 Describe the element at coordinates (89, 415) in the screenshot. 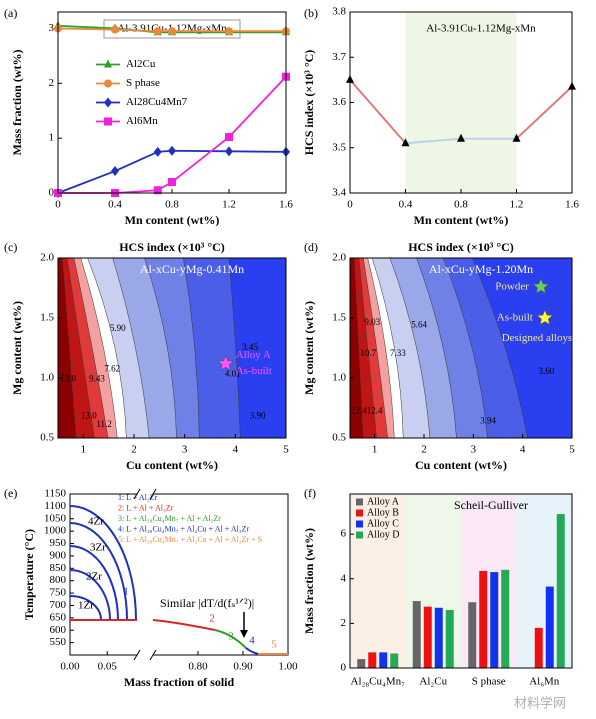

I see `contour-label: 13.0` at that location.